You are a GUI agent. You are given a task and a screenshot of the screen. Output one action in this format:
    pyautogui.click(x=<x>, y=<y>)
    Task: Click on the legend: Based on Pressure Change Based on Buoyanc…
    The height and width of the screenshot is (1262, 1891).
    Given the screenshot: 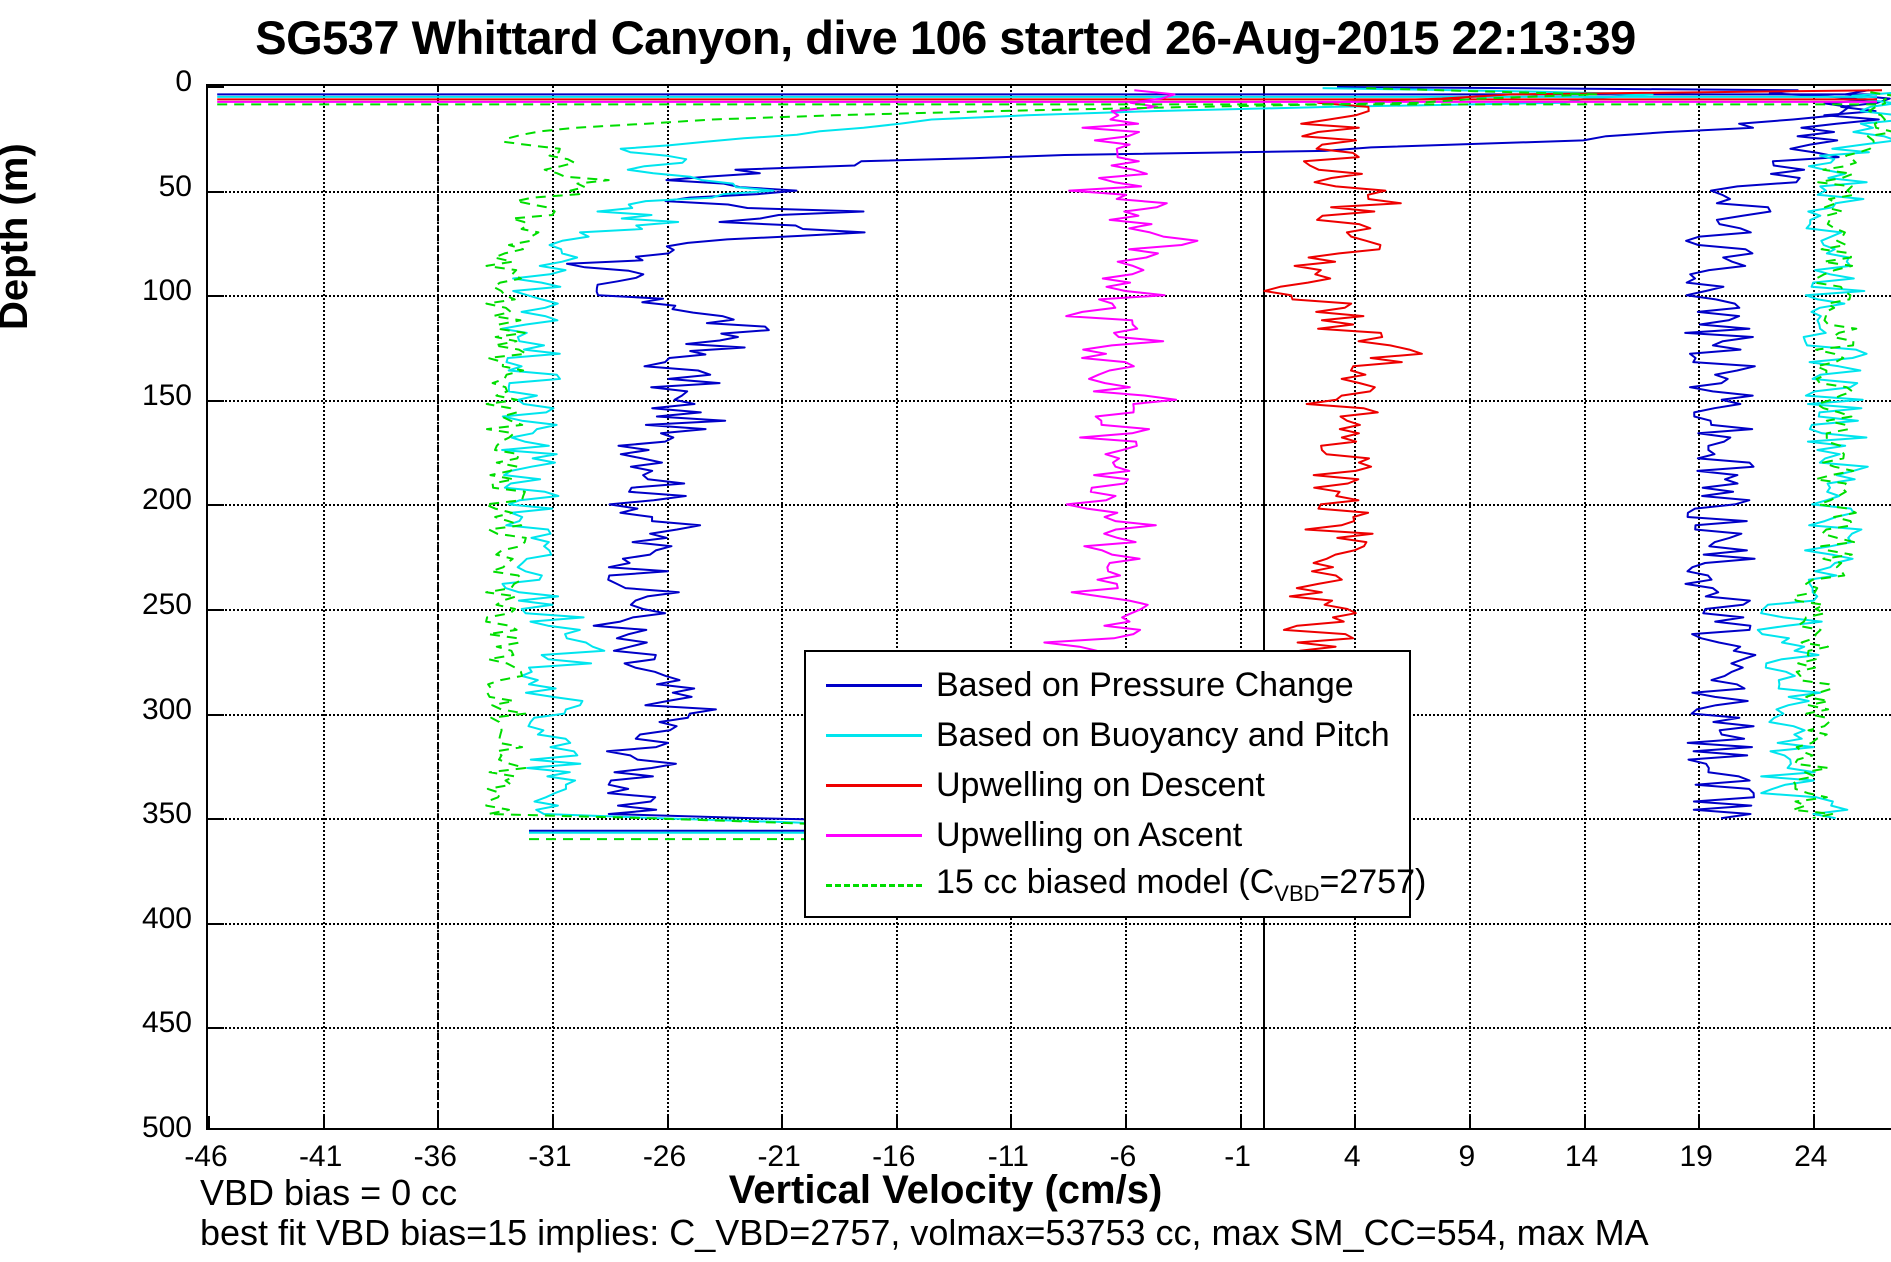 What is the action you would take?
    pyautogui.click(x=1115, y=784)
    